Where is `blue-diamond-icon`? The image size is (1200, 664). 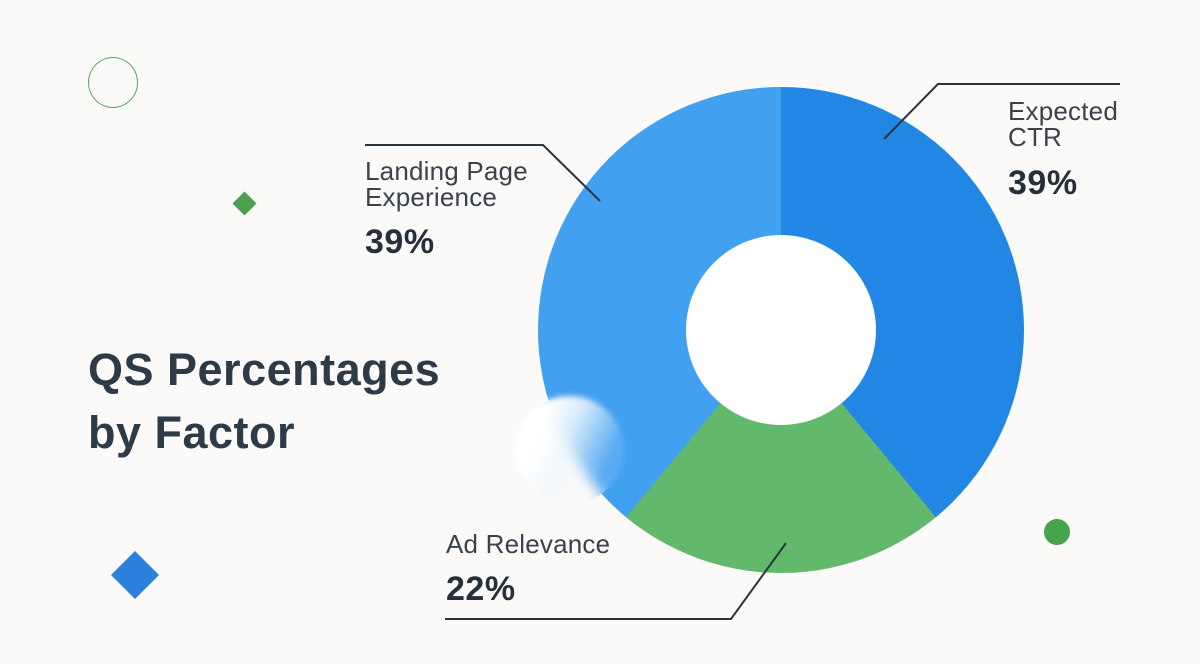 blue-diamond-icon is located at coordinates (135, 575).